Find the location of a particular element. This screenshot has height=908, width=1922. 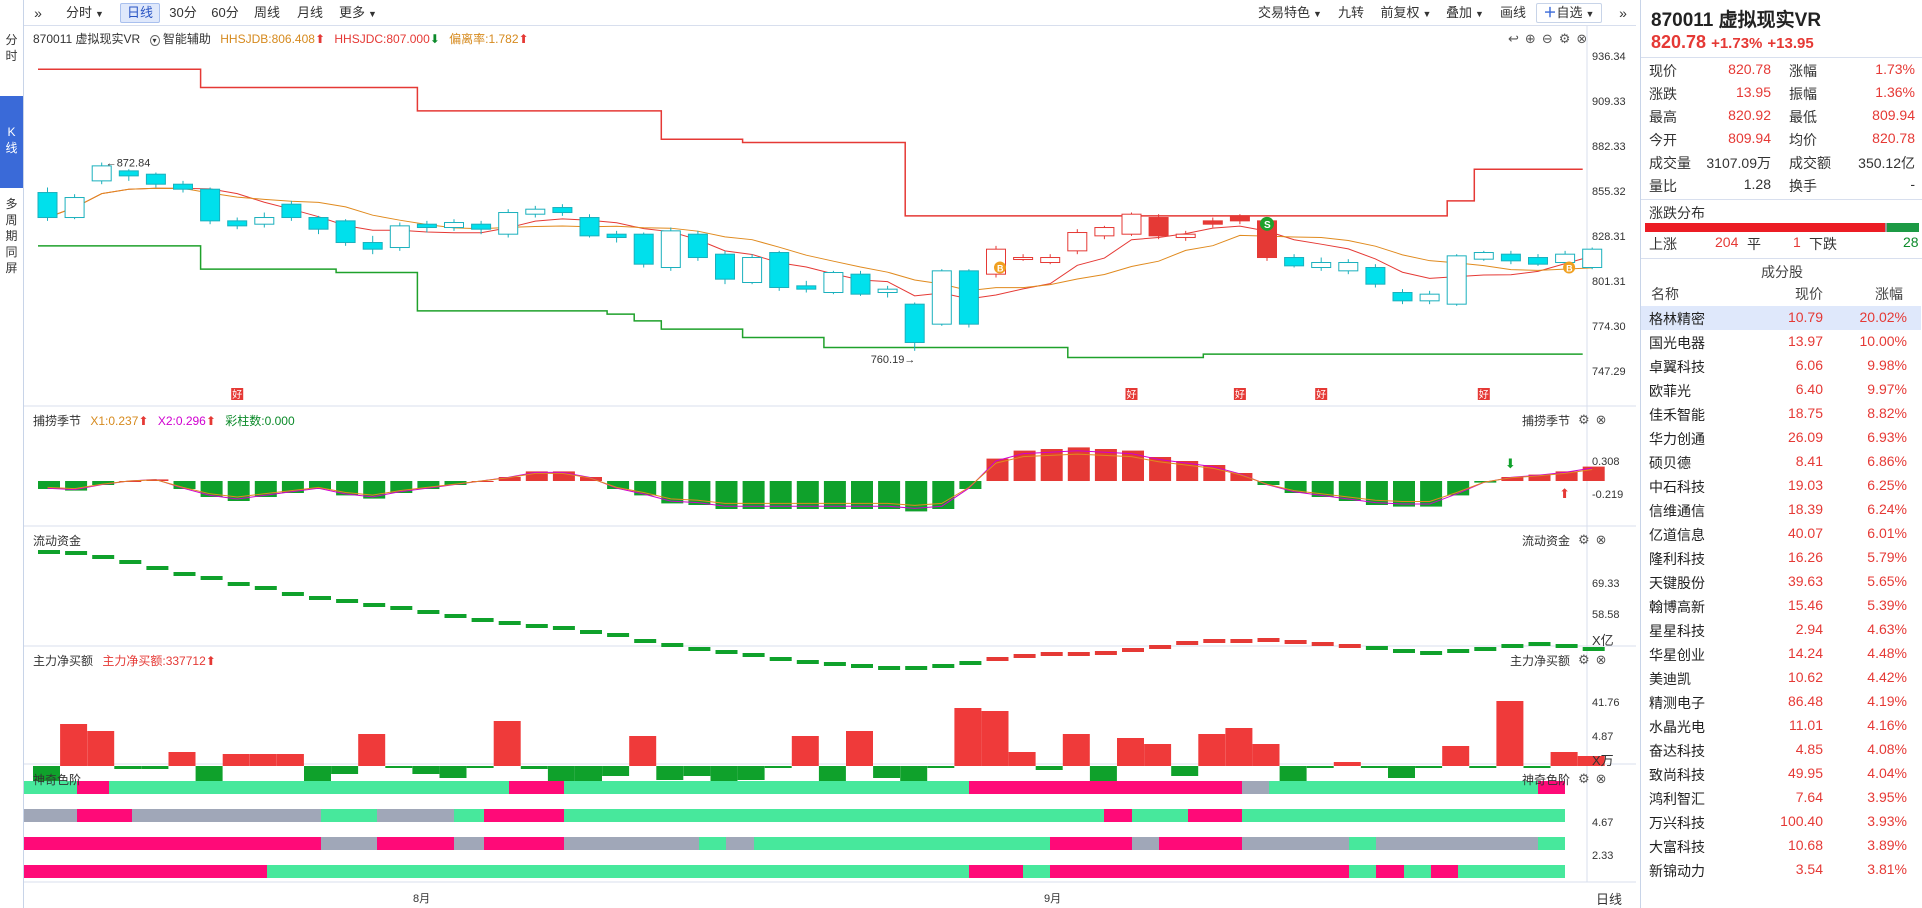

quote-value: 820.78 is located at coordinates (1893, 138).